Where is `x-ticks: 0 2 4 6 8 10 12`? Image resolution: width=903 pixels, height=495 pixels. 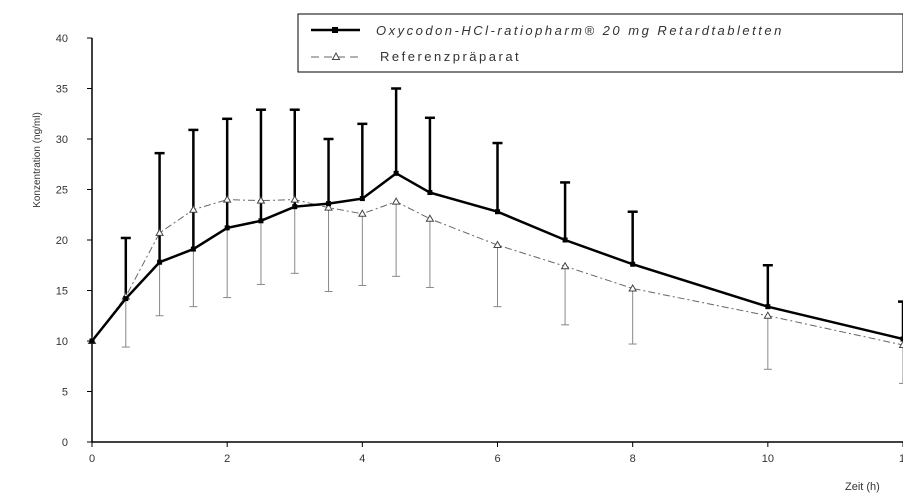 x-ticks: 0 2 4 6 8 10 12 is located at coordinates (496, 453).